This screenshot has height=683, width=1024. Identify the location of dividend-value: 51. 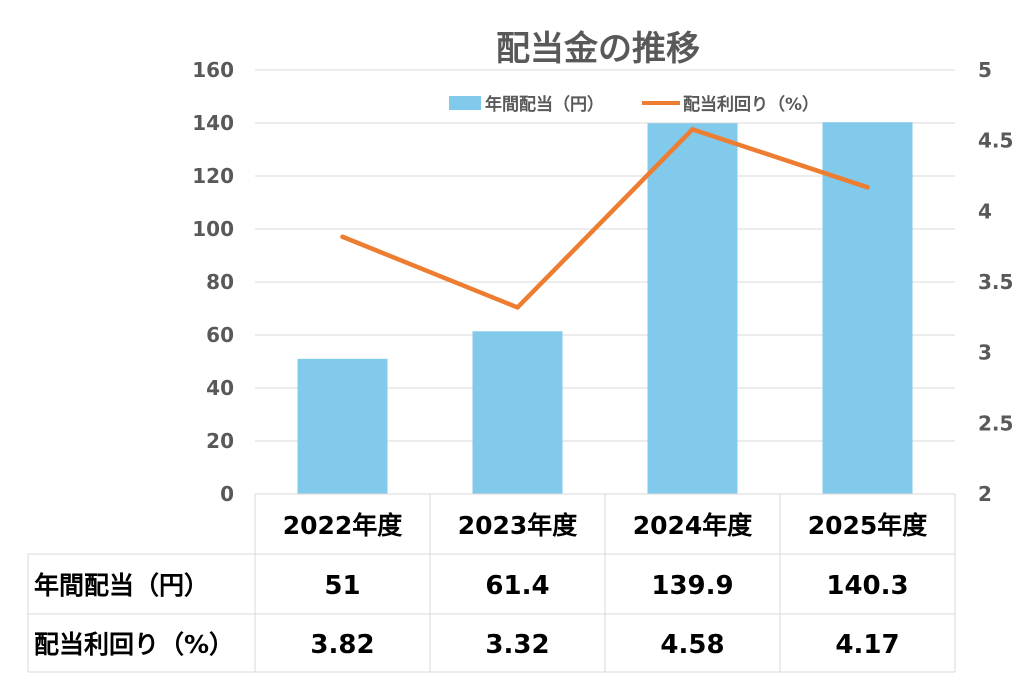
(342, 586).